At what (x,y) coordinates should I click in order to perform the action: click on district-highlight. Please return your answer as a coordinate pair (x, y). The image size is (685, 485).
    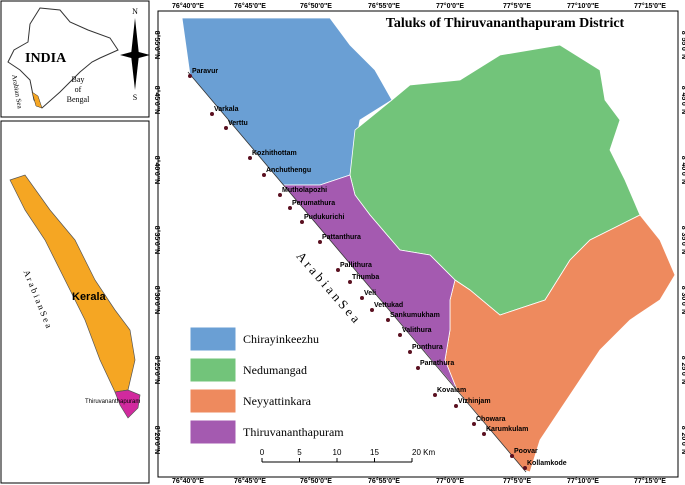
    Looking at the image, I should click on (127, 404).